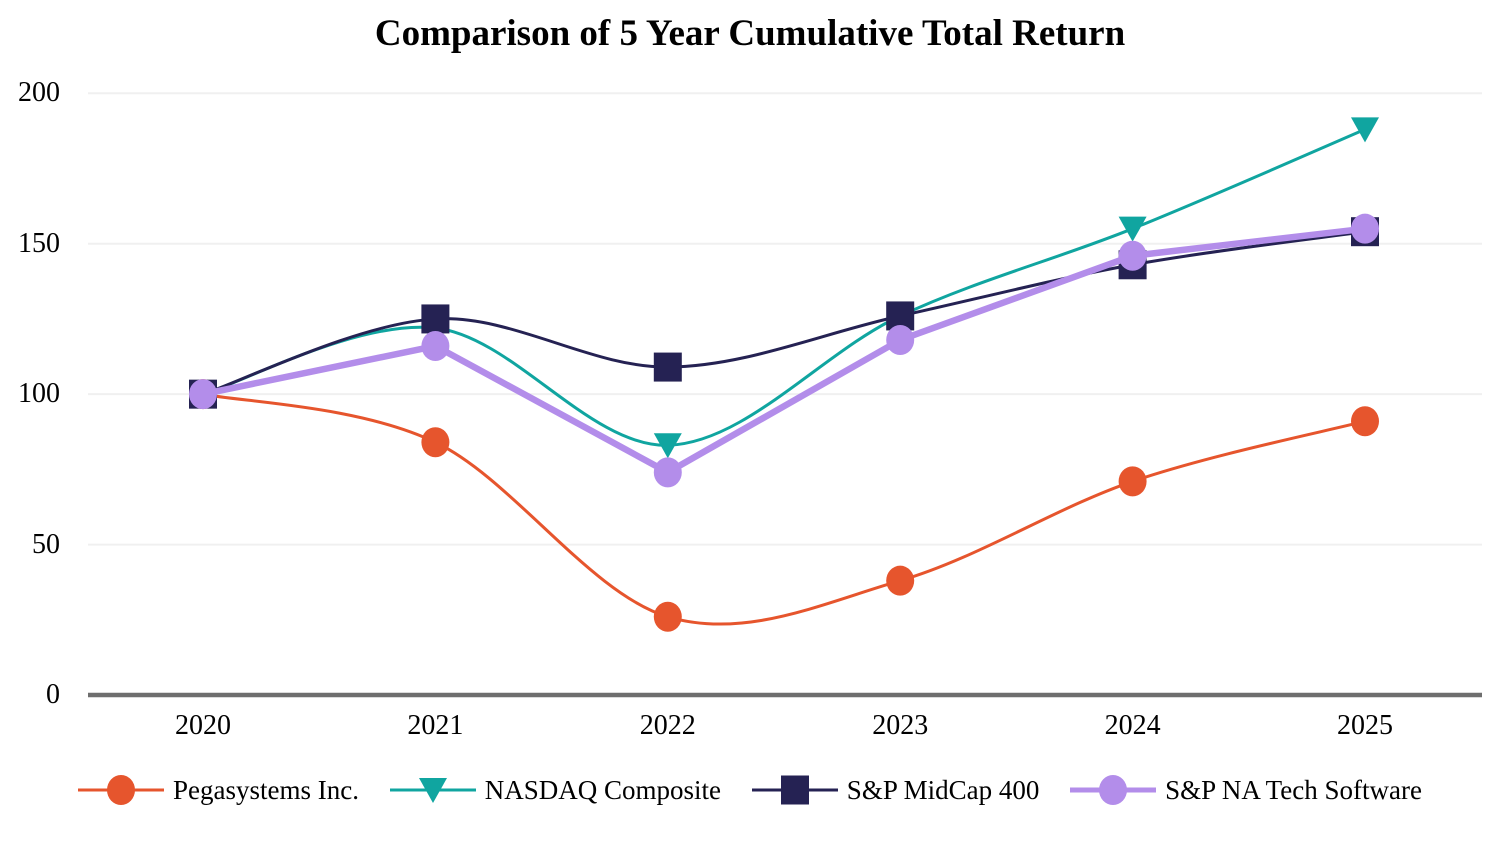 The image size is (1500, 842). Describe the element at coordinates (266, 789) in the screenshot. I see `legend-label-pegasystems: Pegasystems Inc.` at that location.